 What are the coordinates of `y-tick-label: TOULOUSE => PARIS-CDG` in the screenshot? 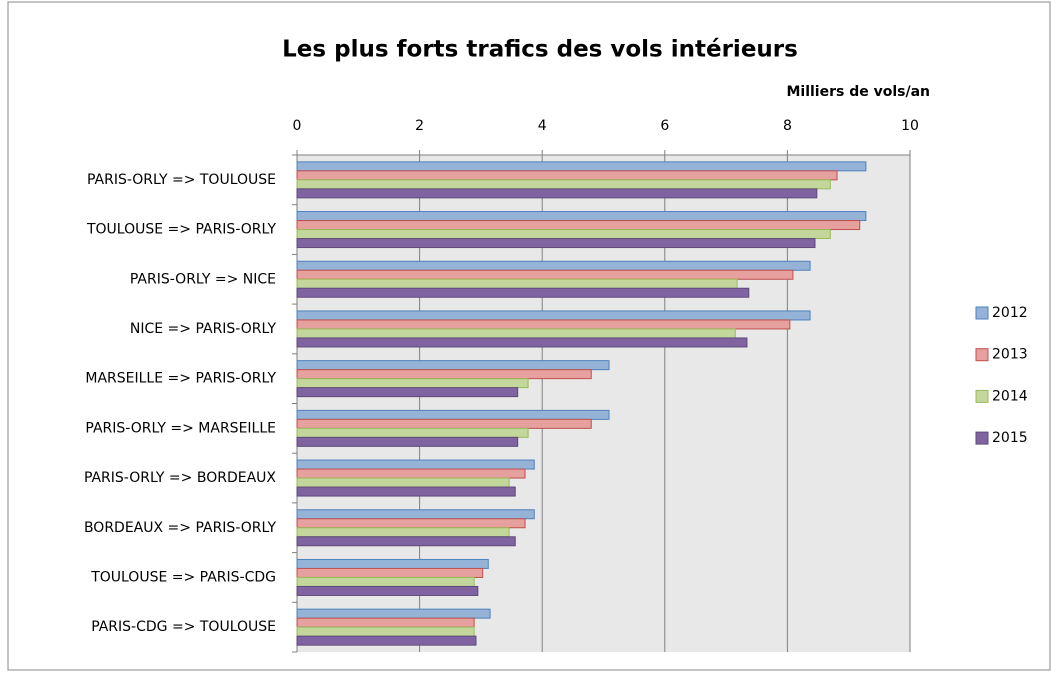 It's located at (183, 577).